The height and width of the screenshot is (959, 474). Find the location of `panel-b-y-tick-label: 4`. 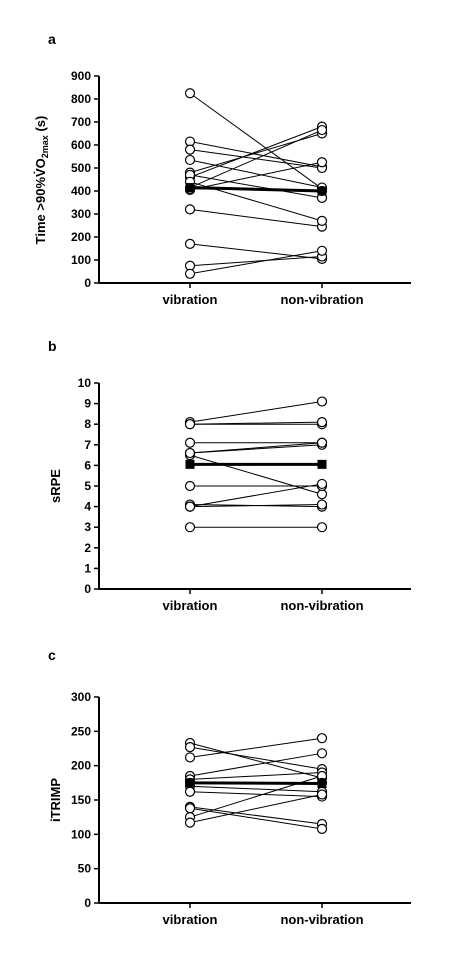

panel-b-y-tick-label: 4 is located at coordinates (87, 507).